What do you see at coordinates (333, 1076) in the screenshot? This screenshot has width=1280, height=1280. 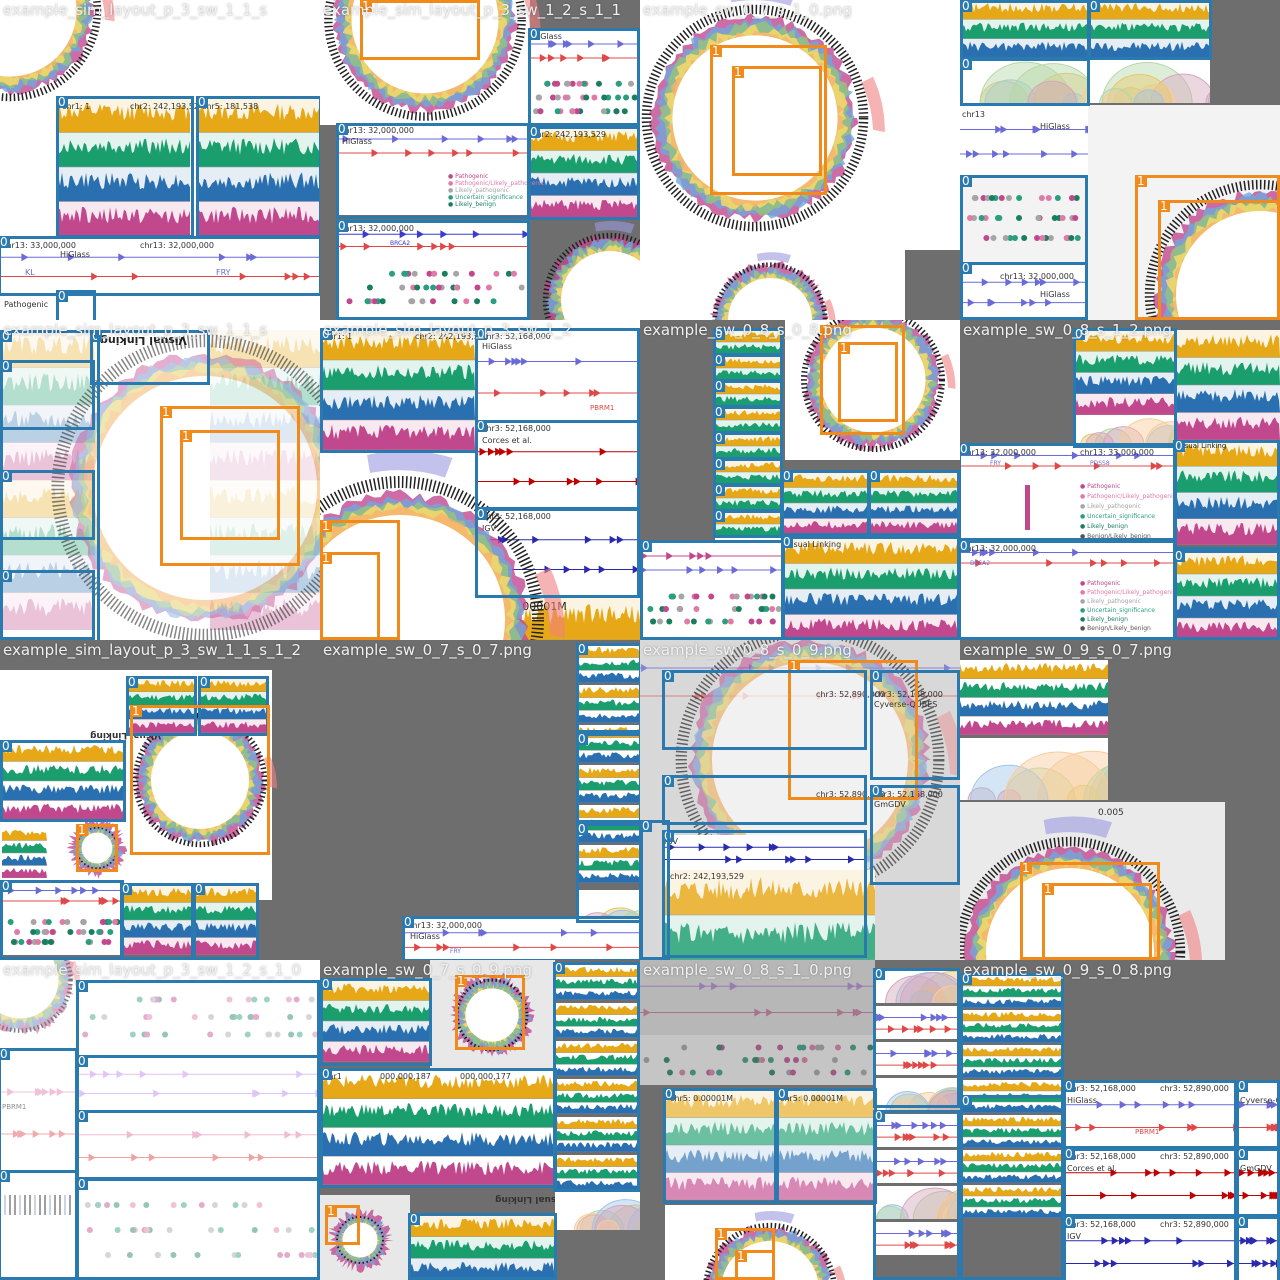 I see `axis-label: chr1` at bounding box center [333, 1076].